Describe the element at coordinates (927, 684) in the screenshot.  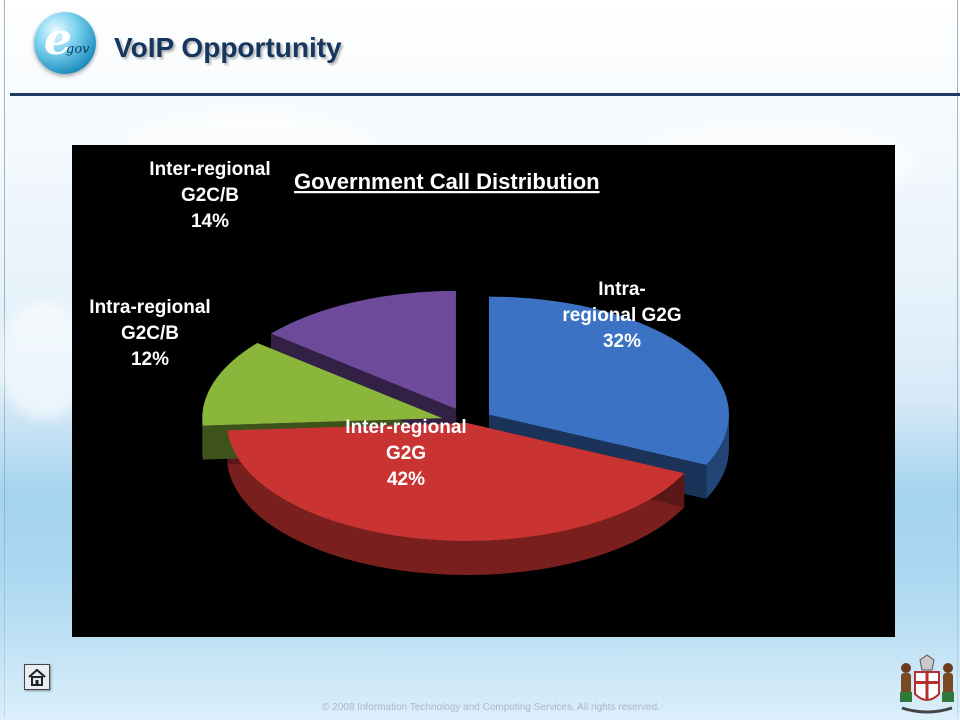
I see `coat-of-arms-icon` at that location.